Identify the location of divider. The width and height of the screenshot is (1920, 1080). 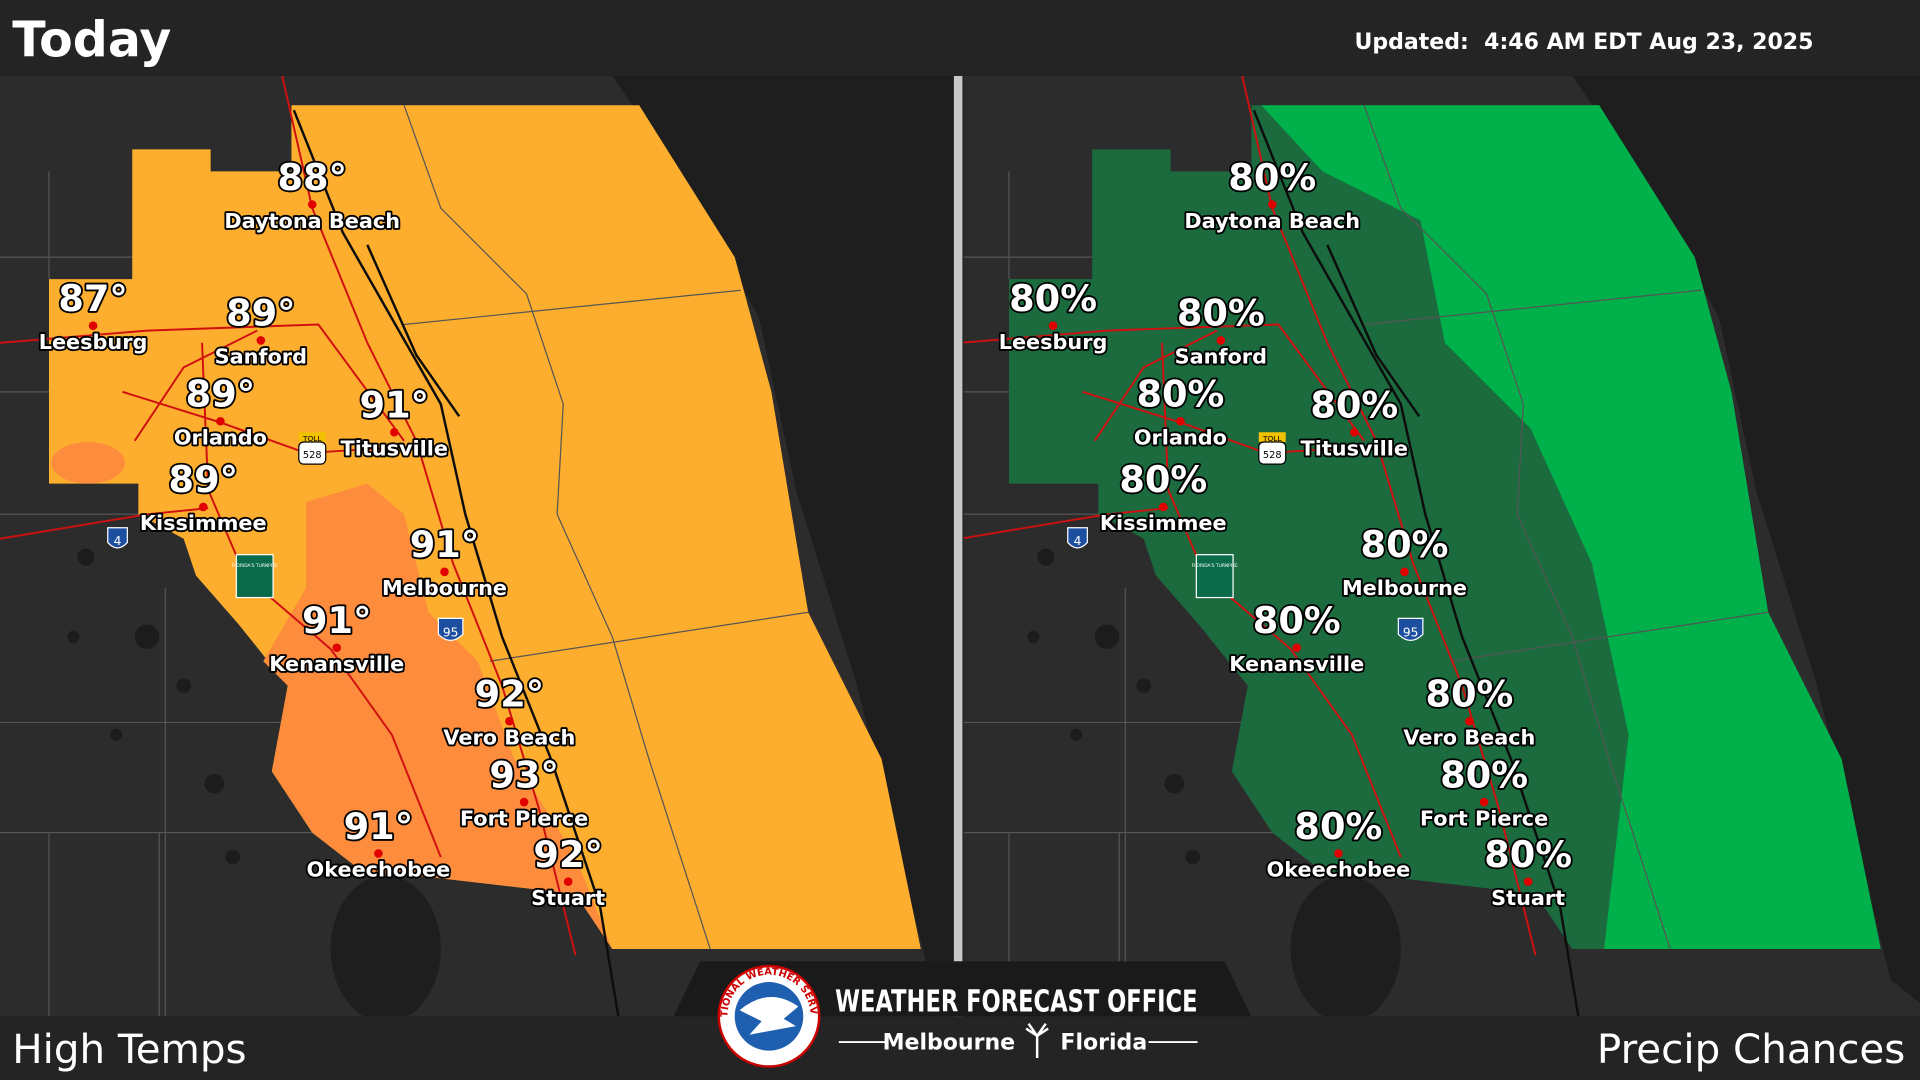
(958, 547).